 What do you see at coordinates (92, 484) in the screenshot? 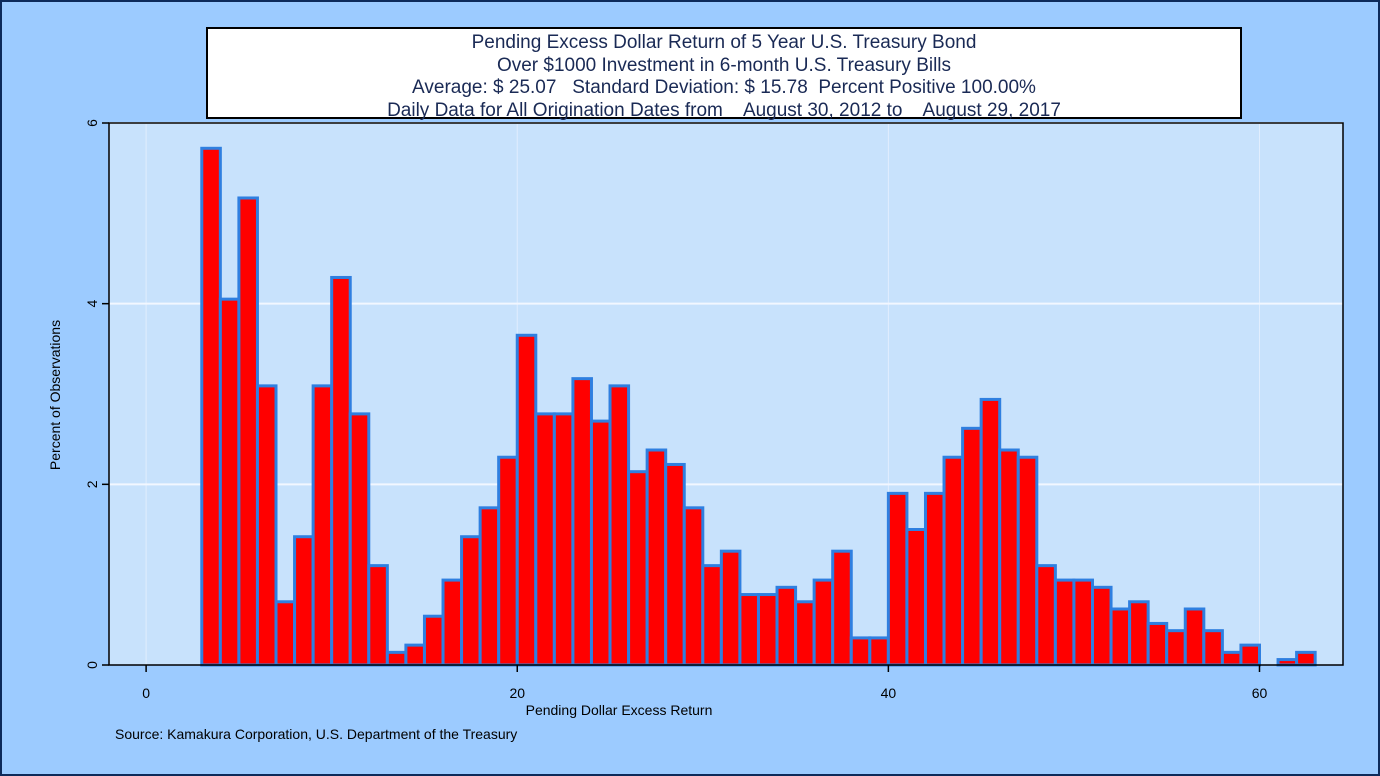
I see `y-tick-label: 2` at bounding box center [92, 484].